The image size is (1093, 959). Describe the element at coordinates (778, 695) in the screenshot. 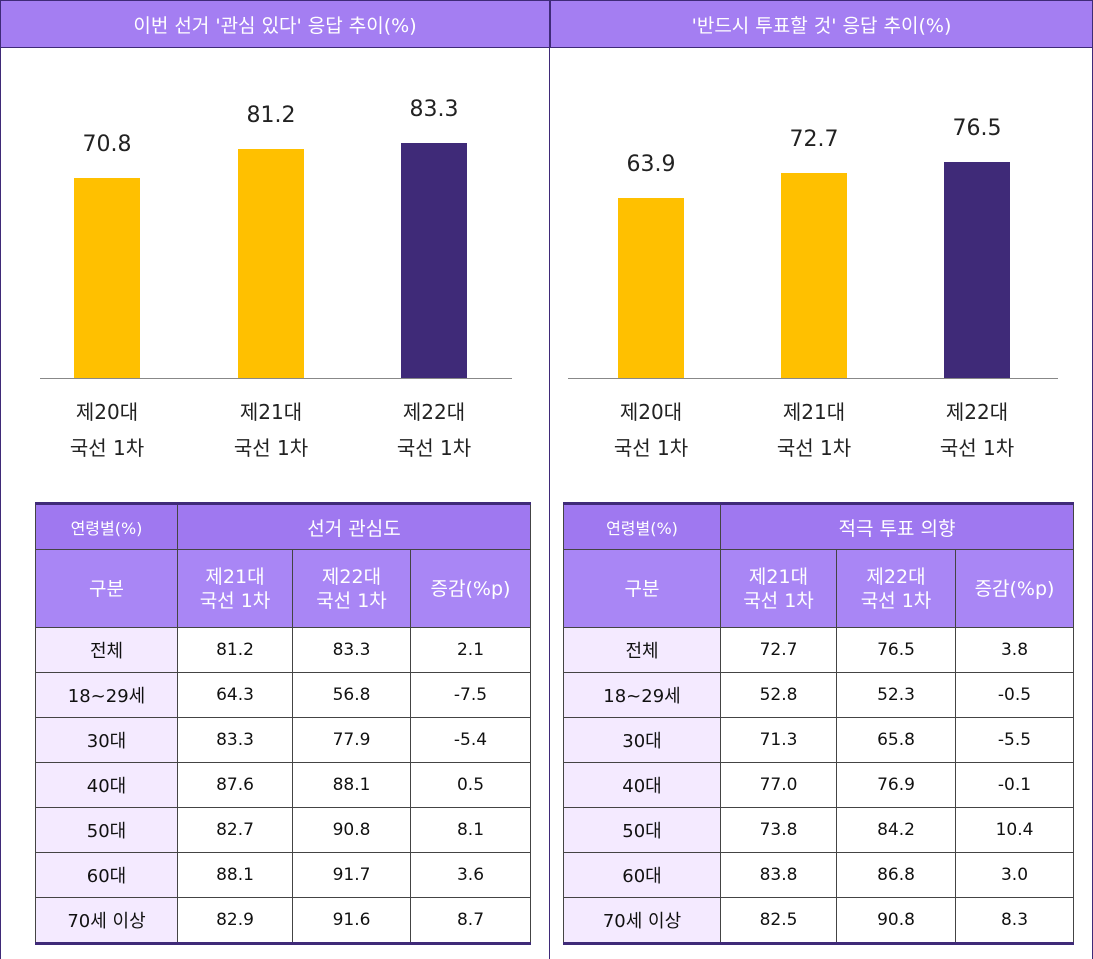

I see `cell: 52.8` at that location.